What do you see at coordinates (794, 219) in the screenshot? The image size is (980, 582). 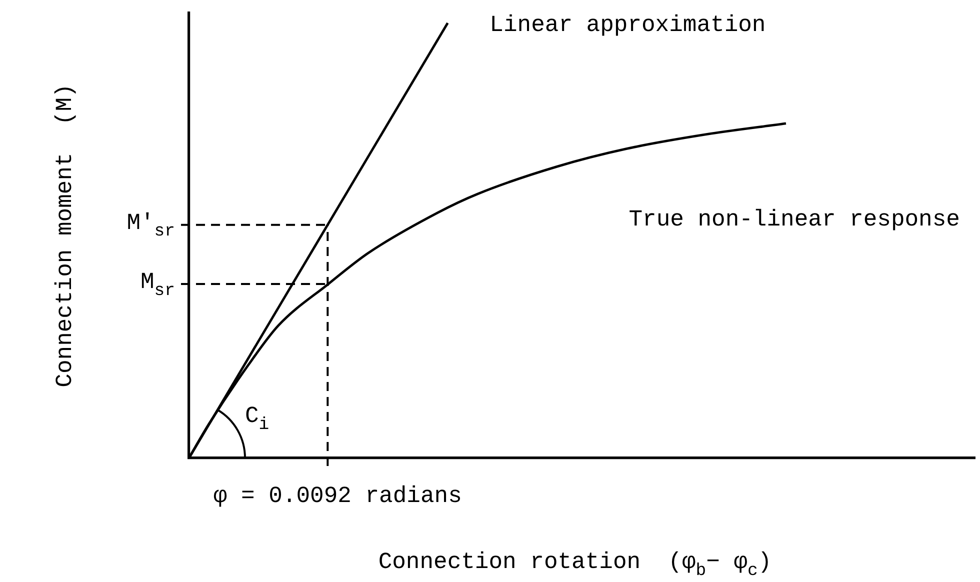 I see `text: True non-linear response` at bounding box center [794, 219].